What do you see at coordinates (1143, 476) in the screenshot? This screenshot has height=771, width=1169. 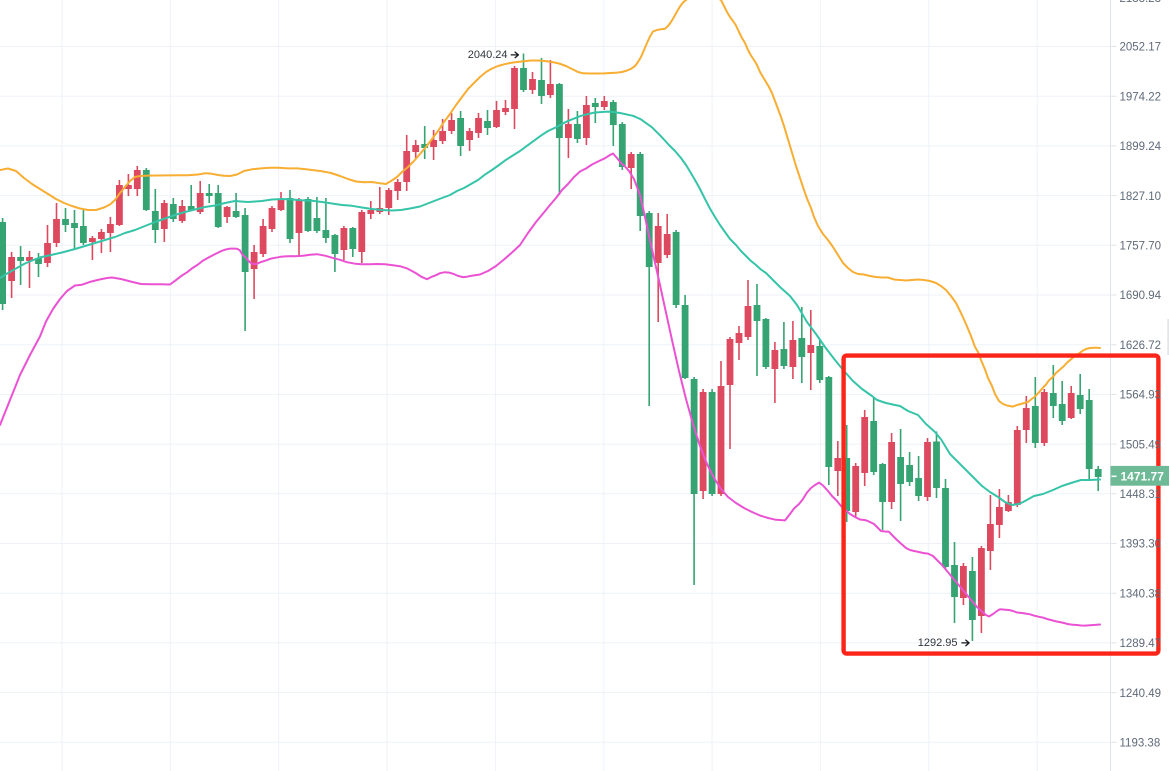 I see `svg-text: 1471.77` at bounding box center [1143, 476].